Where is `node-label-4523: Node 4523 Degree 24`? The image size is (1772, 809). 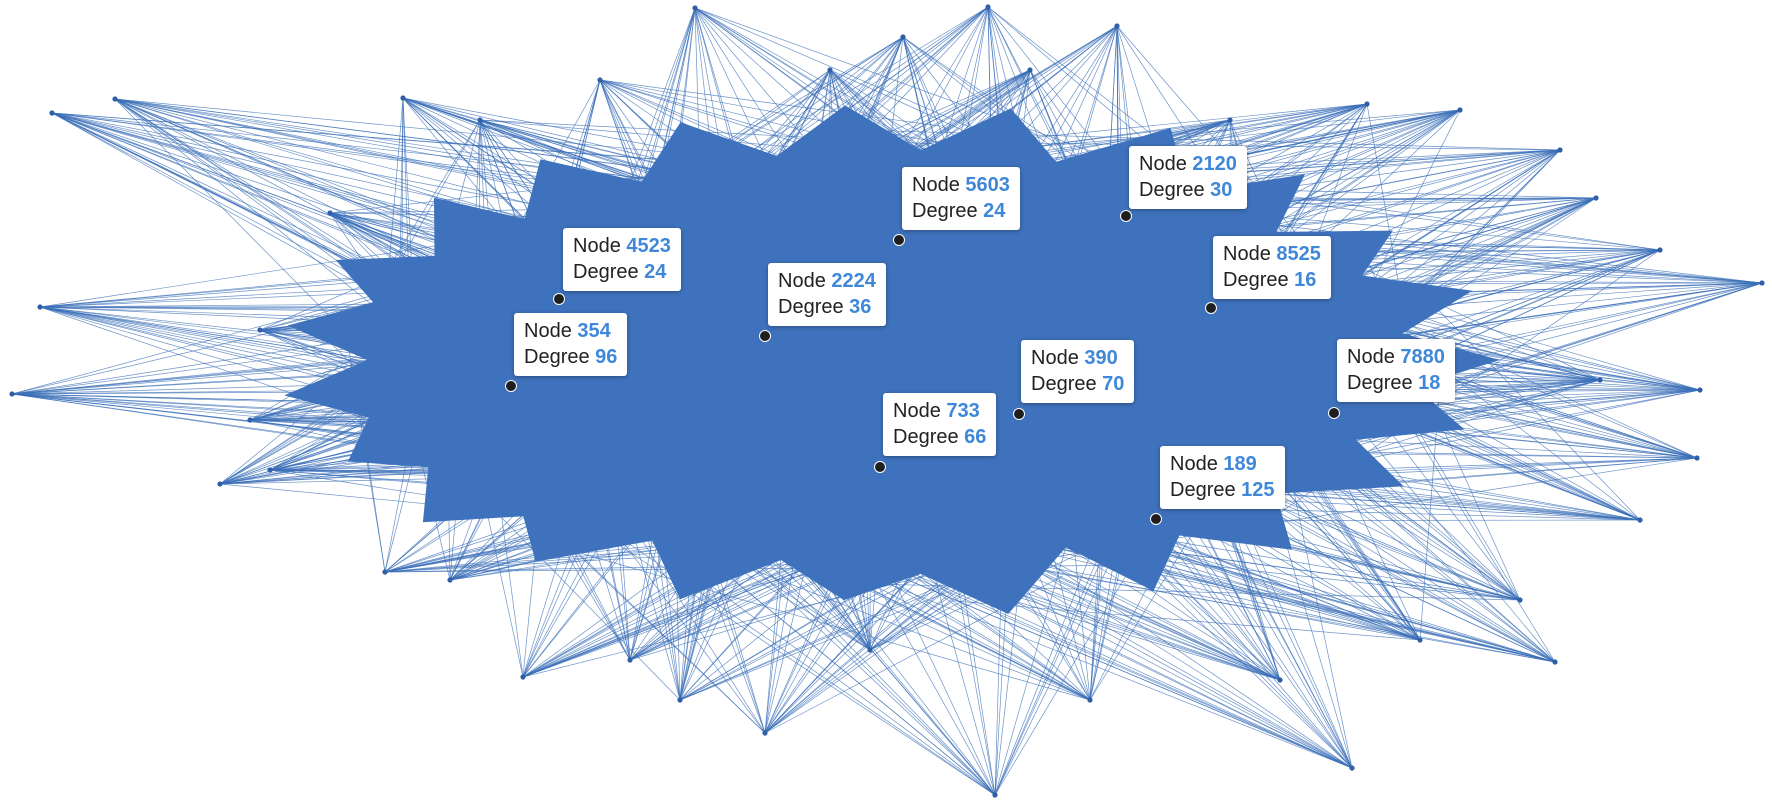
node-label-4523: Node 4523 Degree 24 is located at coordinates (622, 259).